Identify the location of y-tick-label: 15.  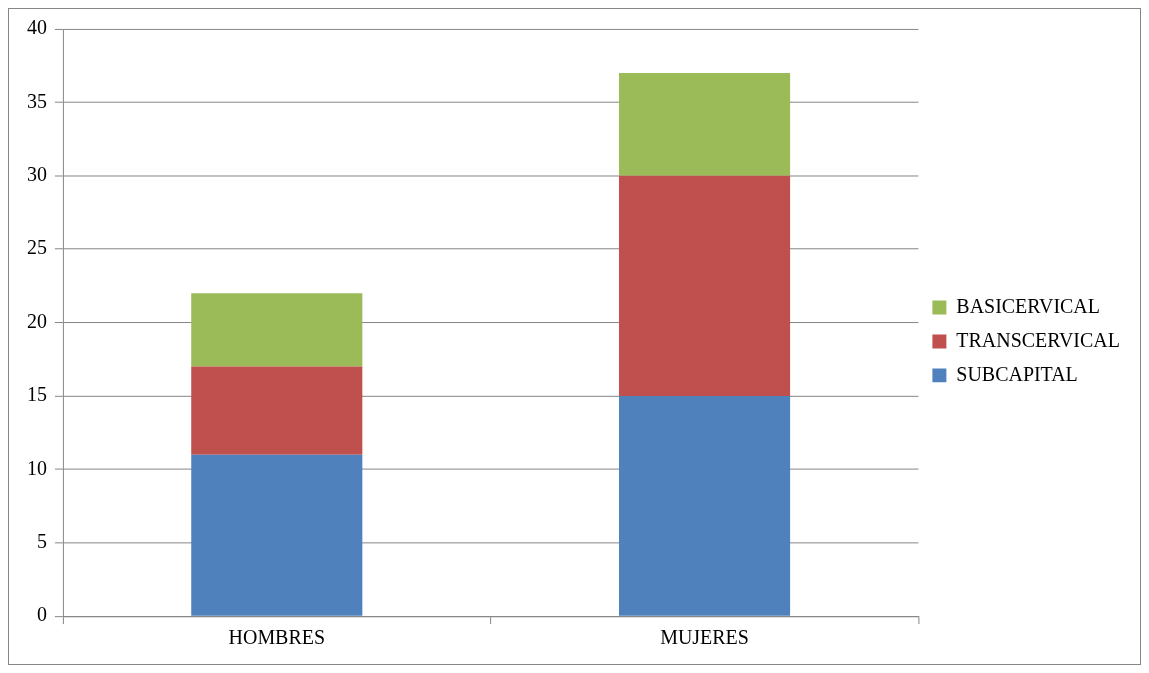
(36, 394).